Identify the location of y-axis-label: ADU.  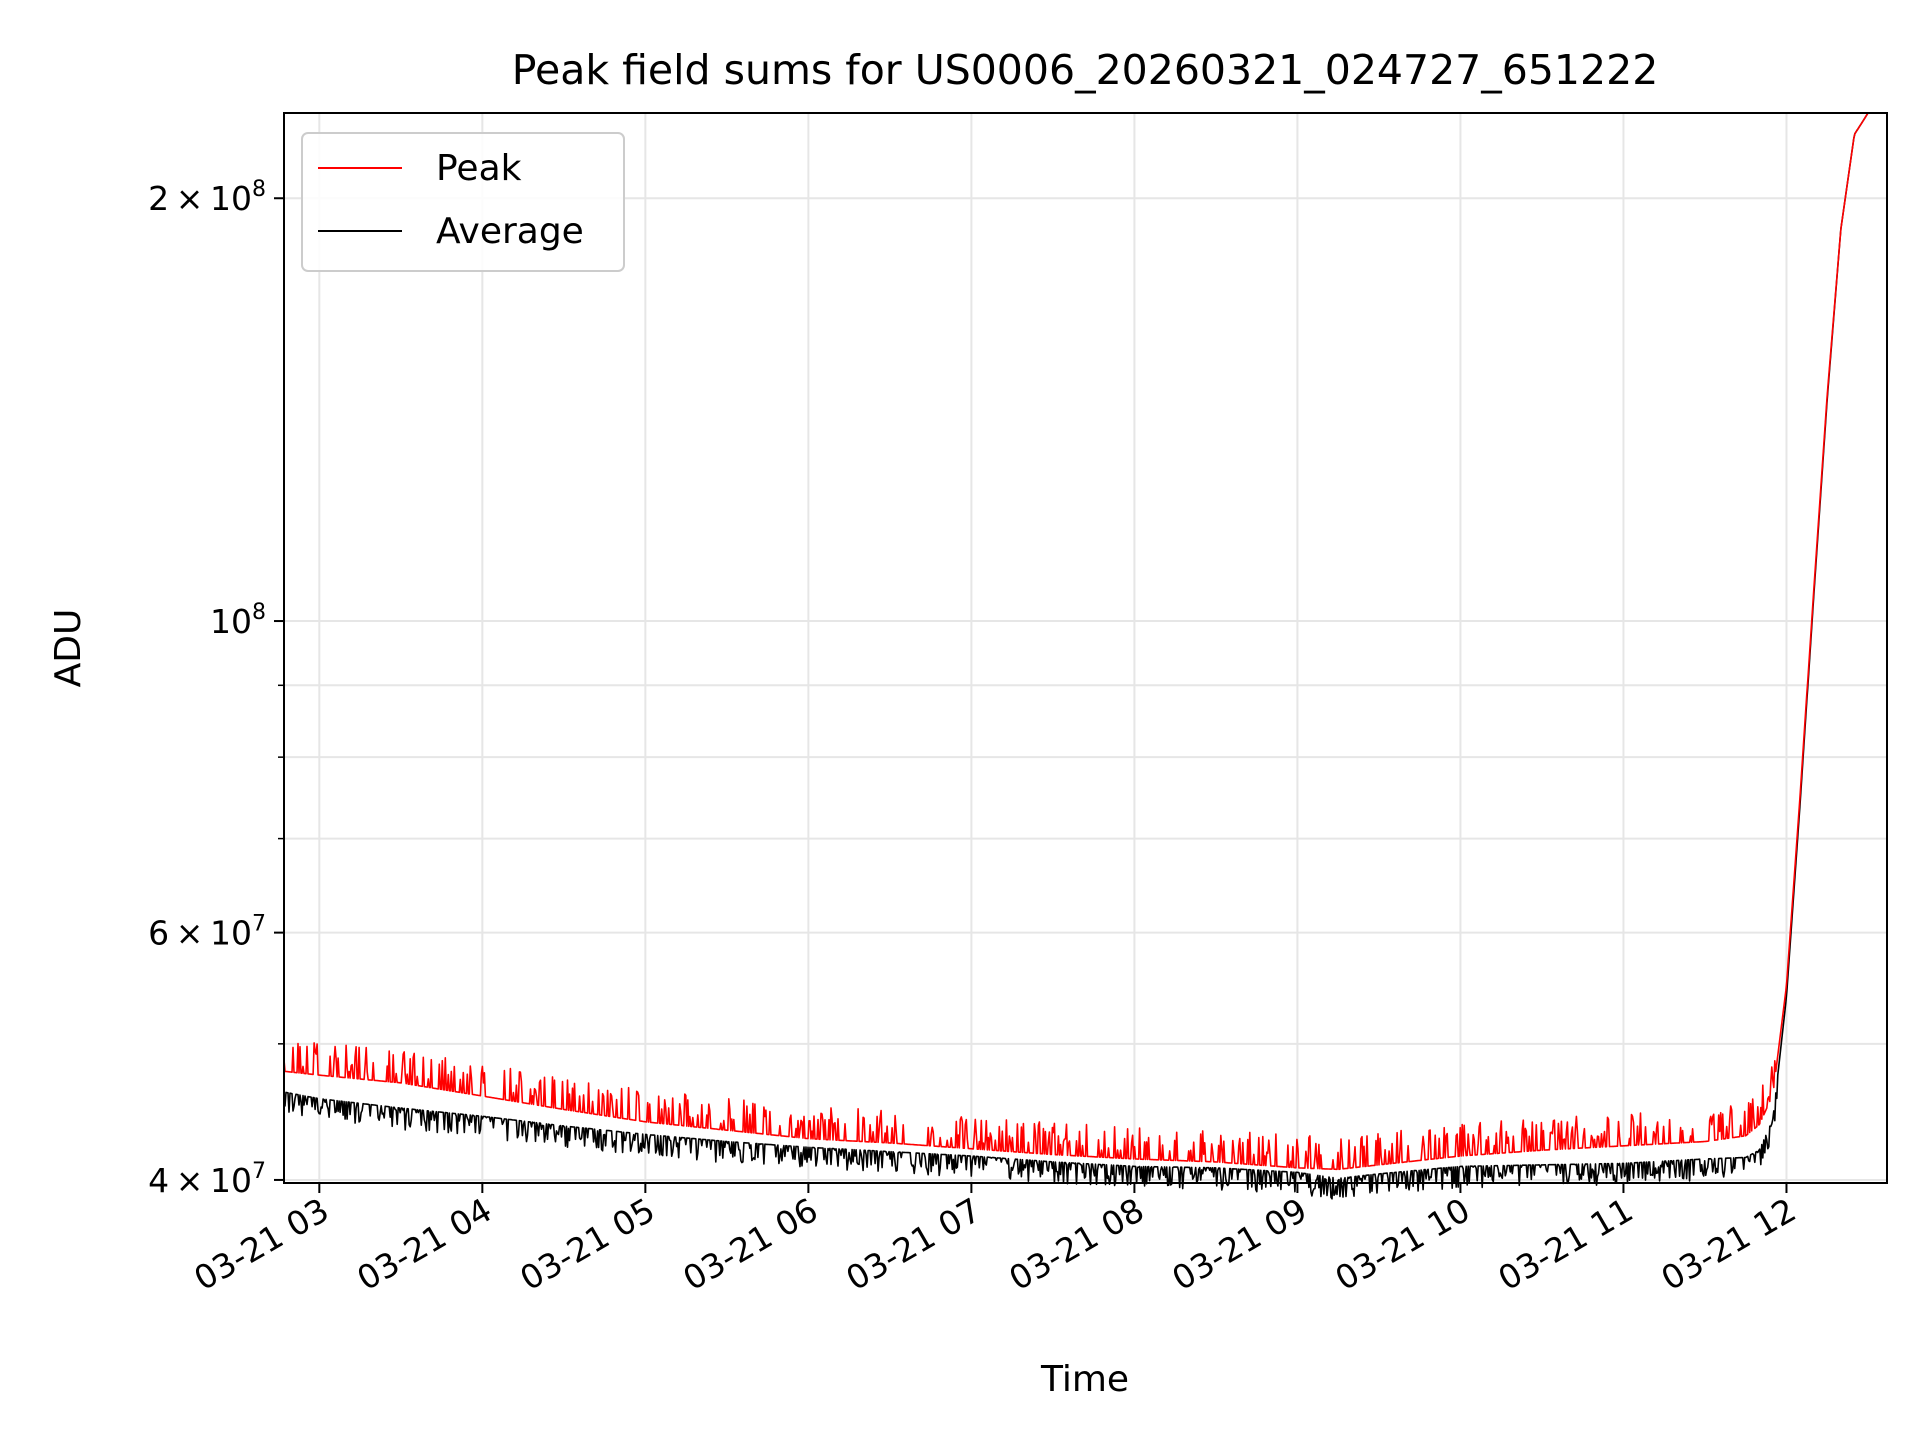
(68, 648).